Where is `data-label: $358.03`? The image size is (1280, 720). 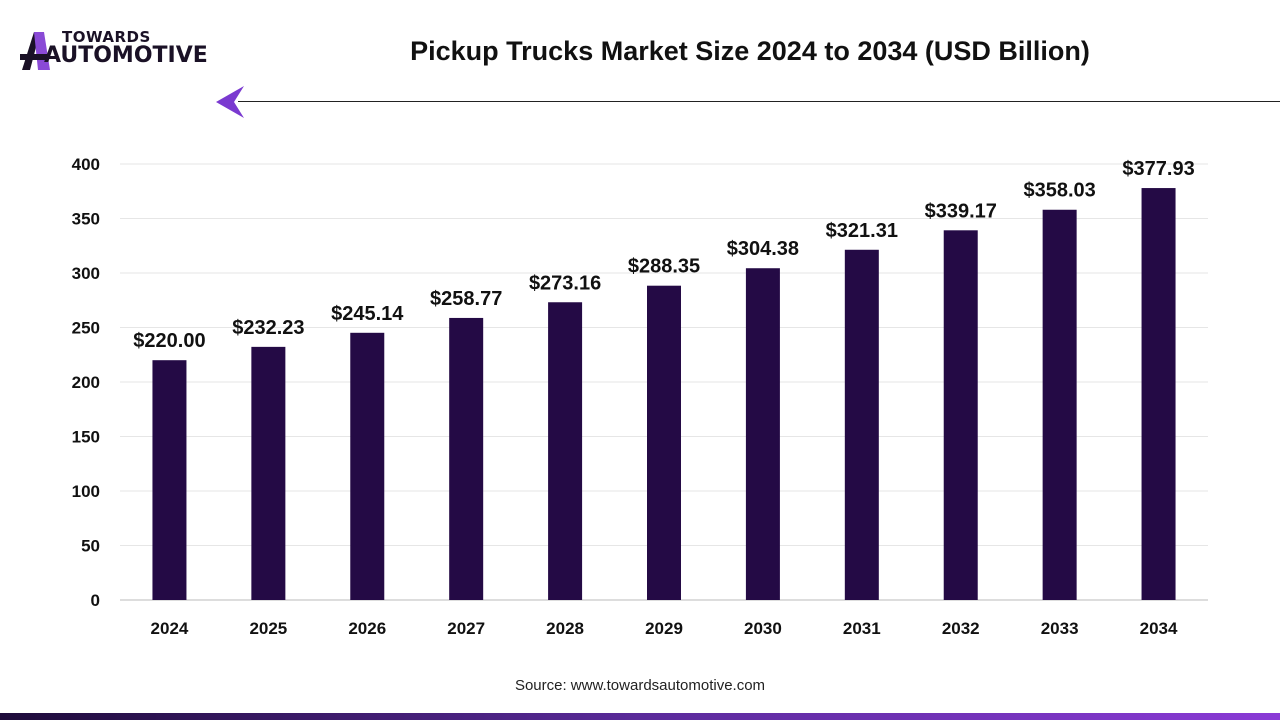 data-label: $358.03 is located at coordinates (1059, 191).